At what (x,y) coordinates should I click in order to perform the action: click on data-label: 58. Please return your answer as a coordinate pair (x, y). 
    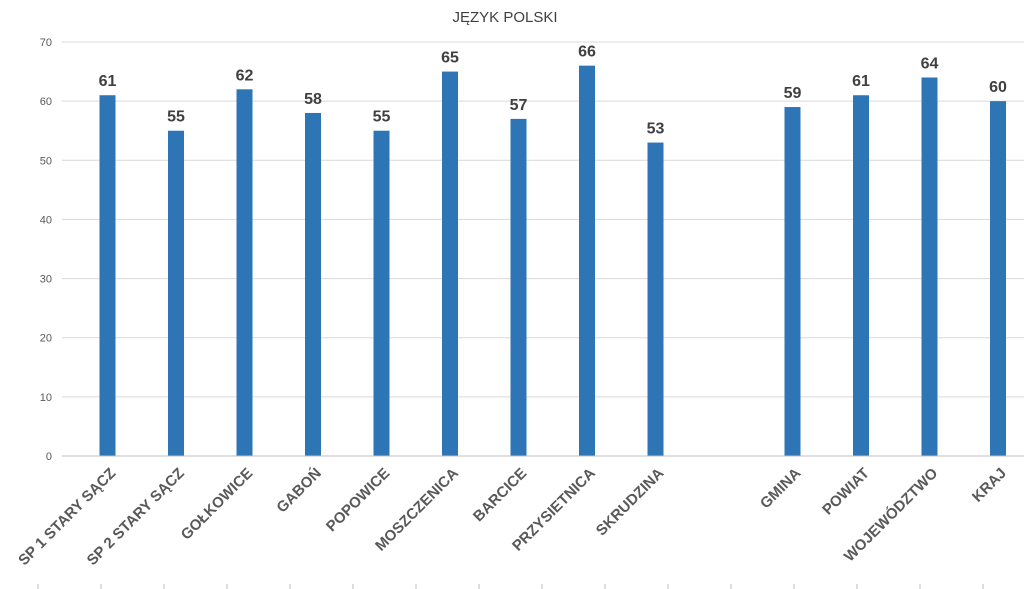
    Looking at the image, I should click on (313, 99).